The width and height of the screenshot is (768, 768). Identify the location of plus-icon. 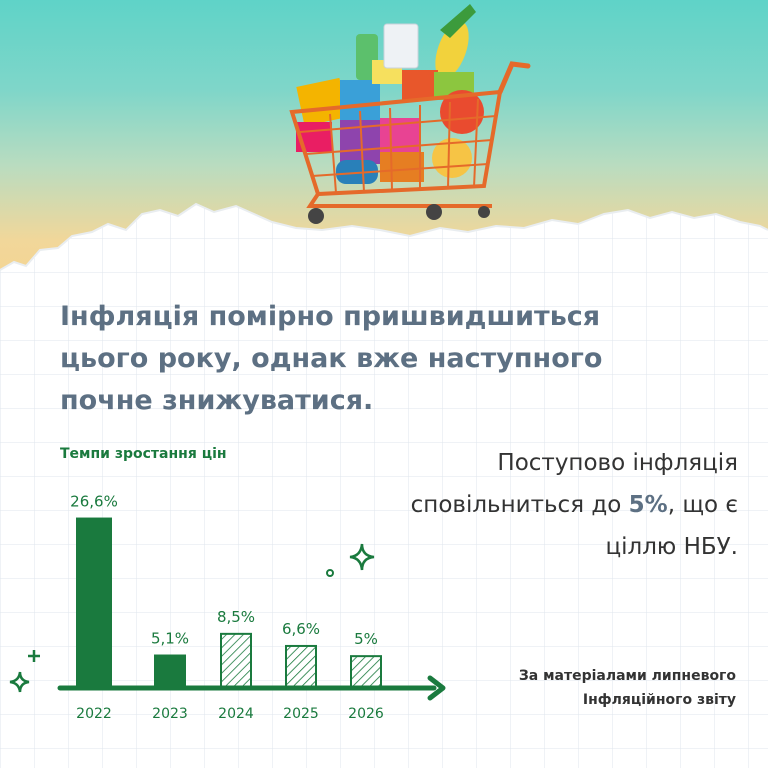
(34, 656).